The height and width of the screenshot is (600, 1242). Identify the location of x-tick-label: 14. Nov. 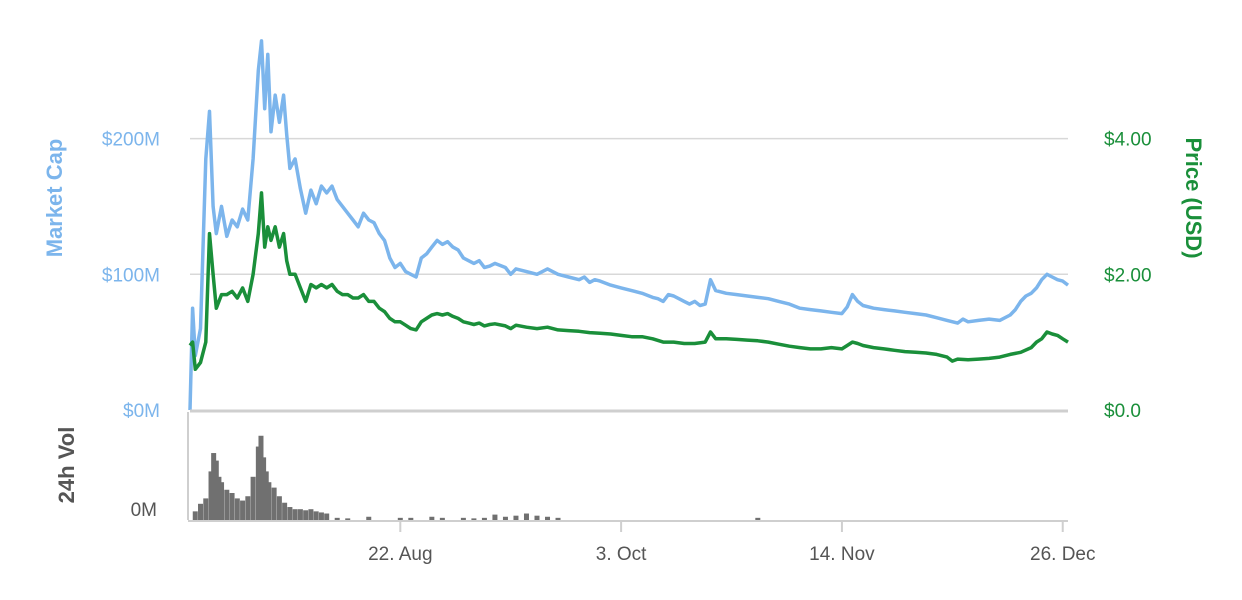
(842, 554).